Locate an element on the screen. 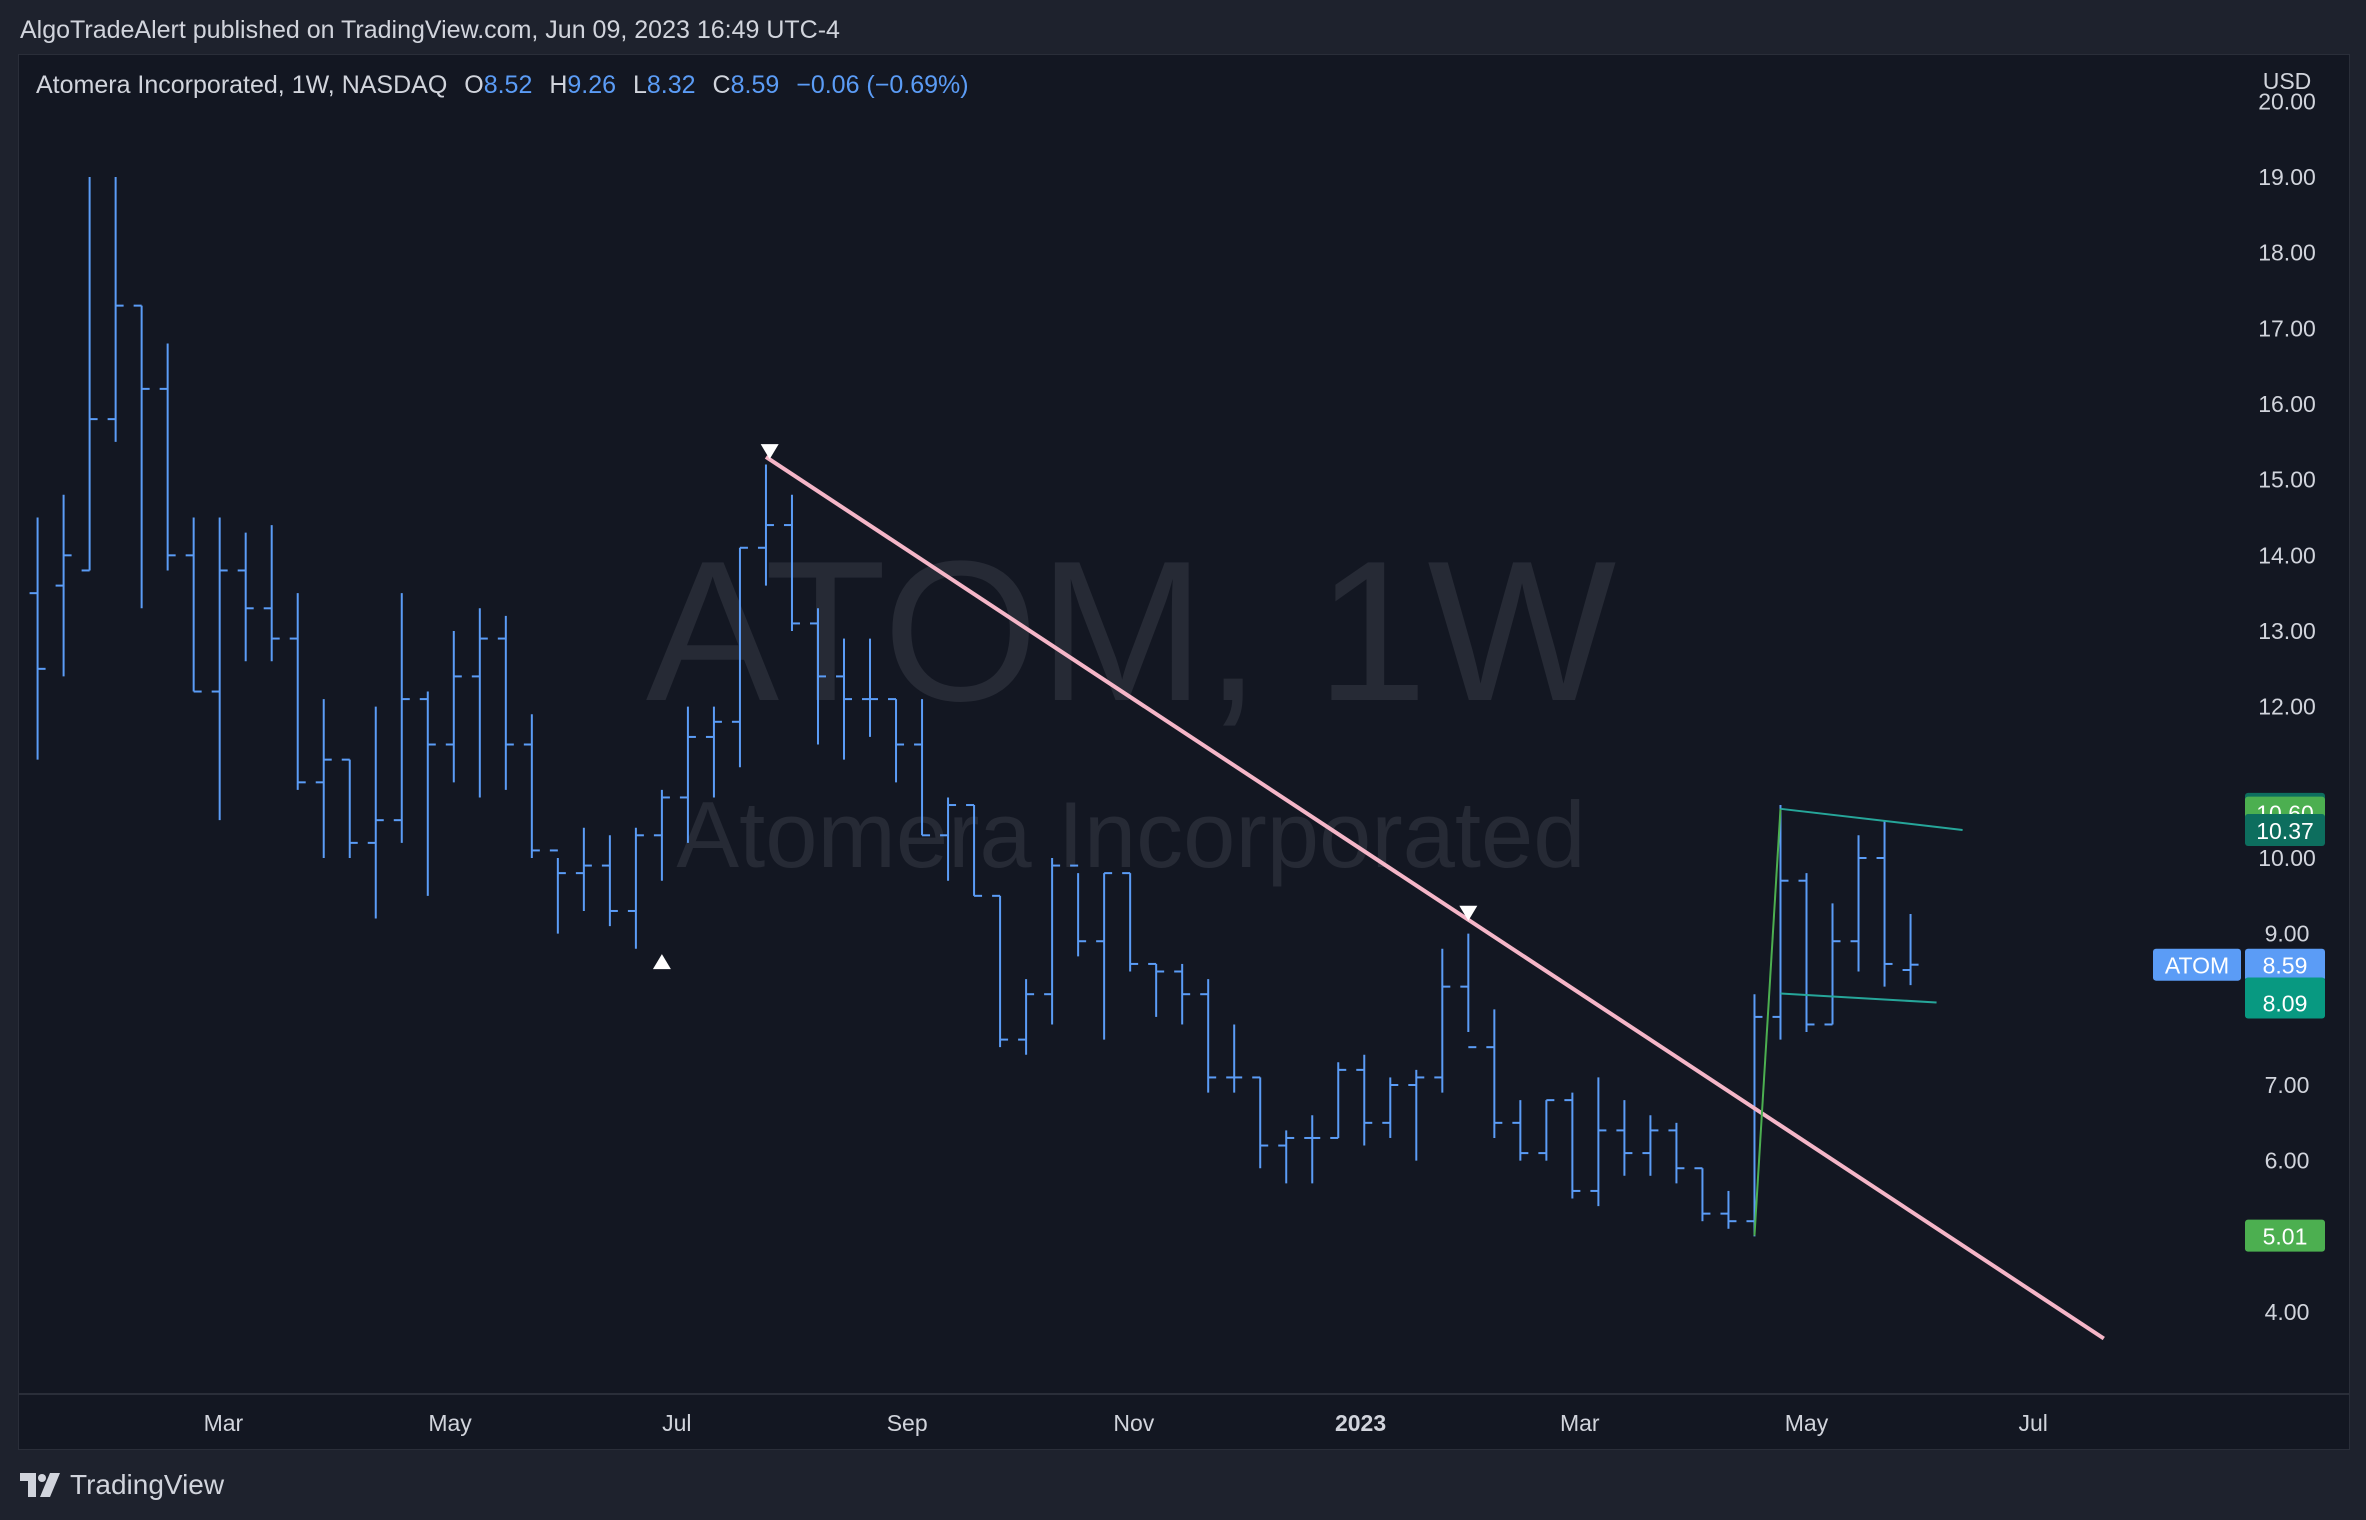  price-label-text: 8.59 is located at coordinates (2285, 966).